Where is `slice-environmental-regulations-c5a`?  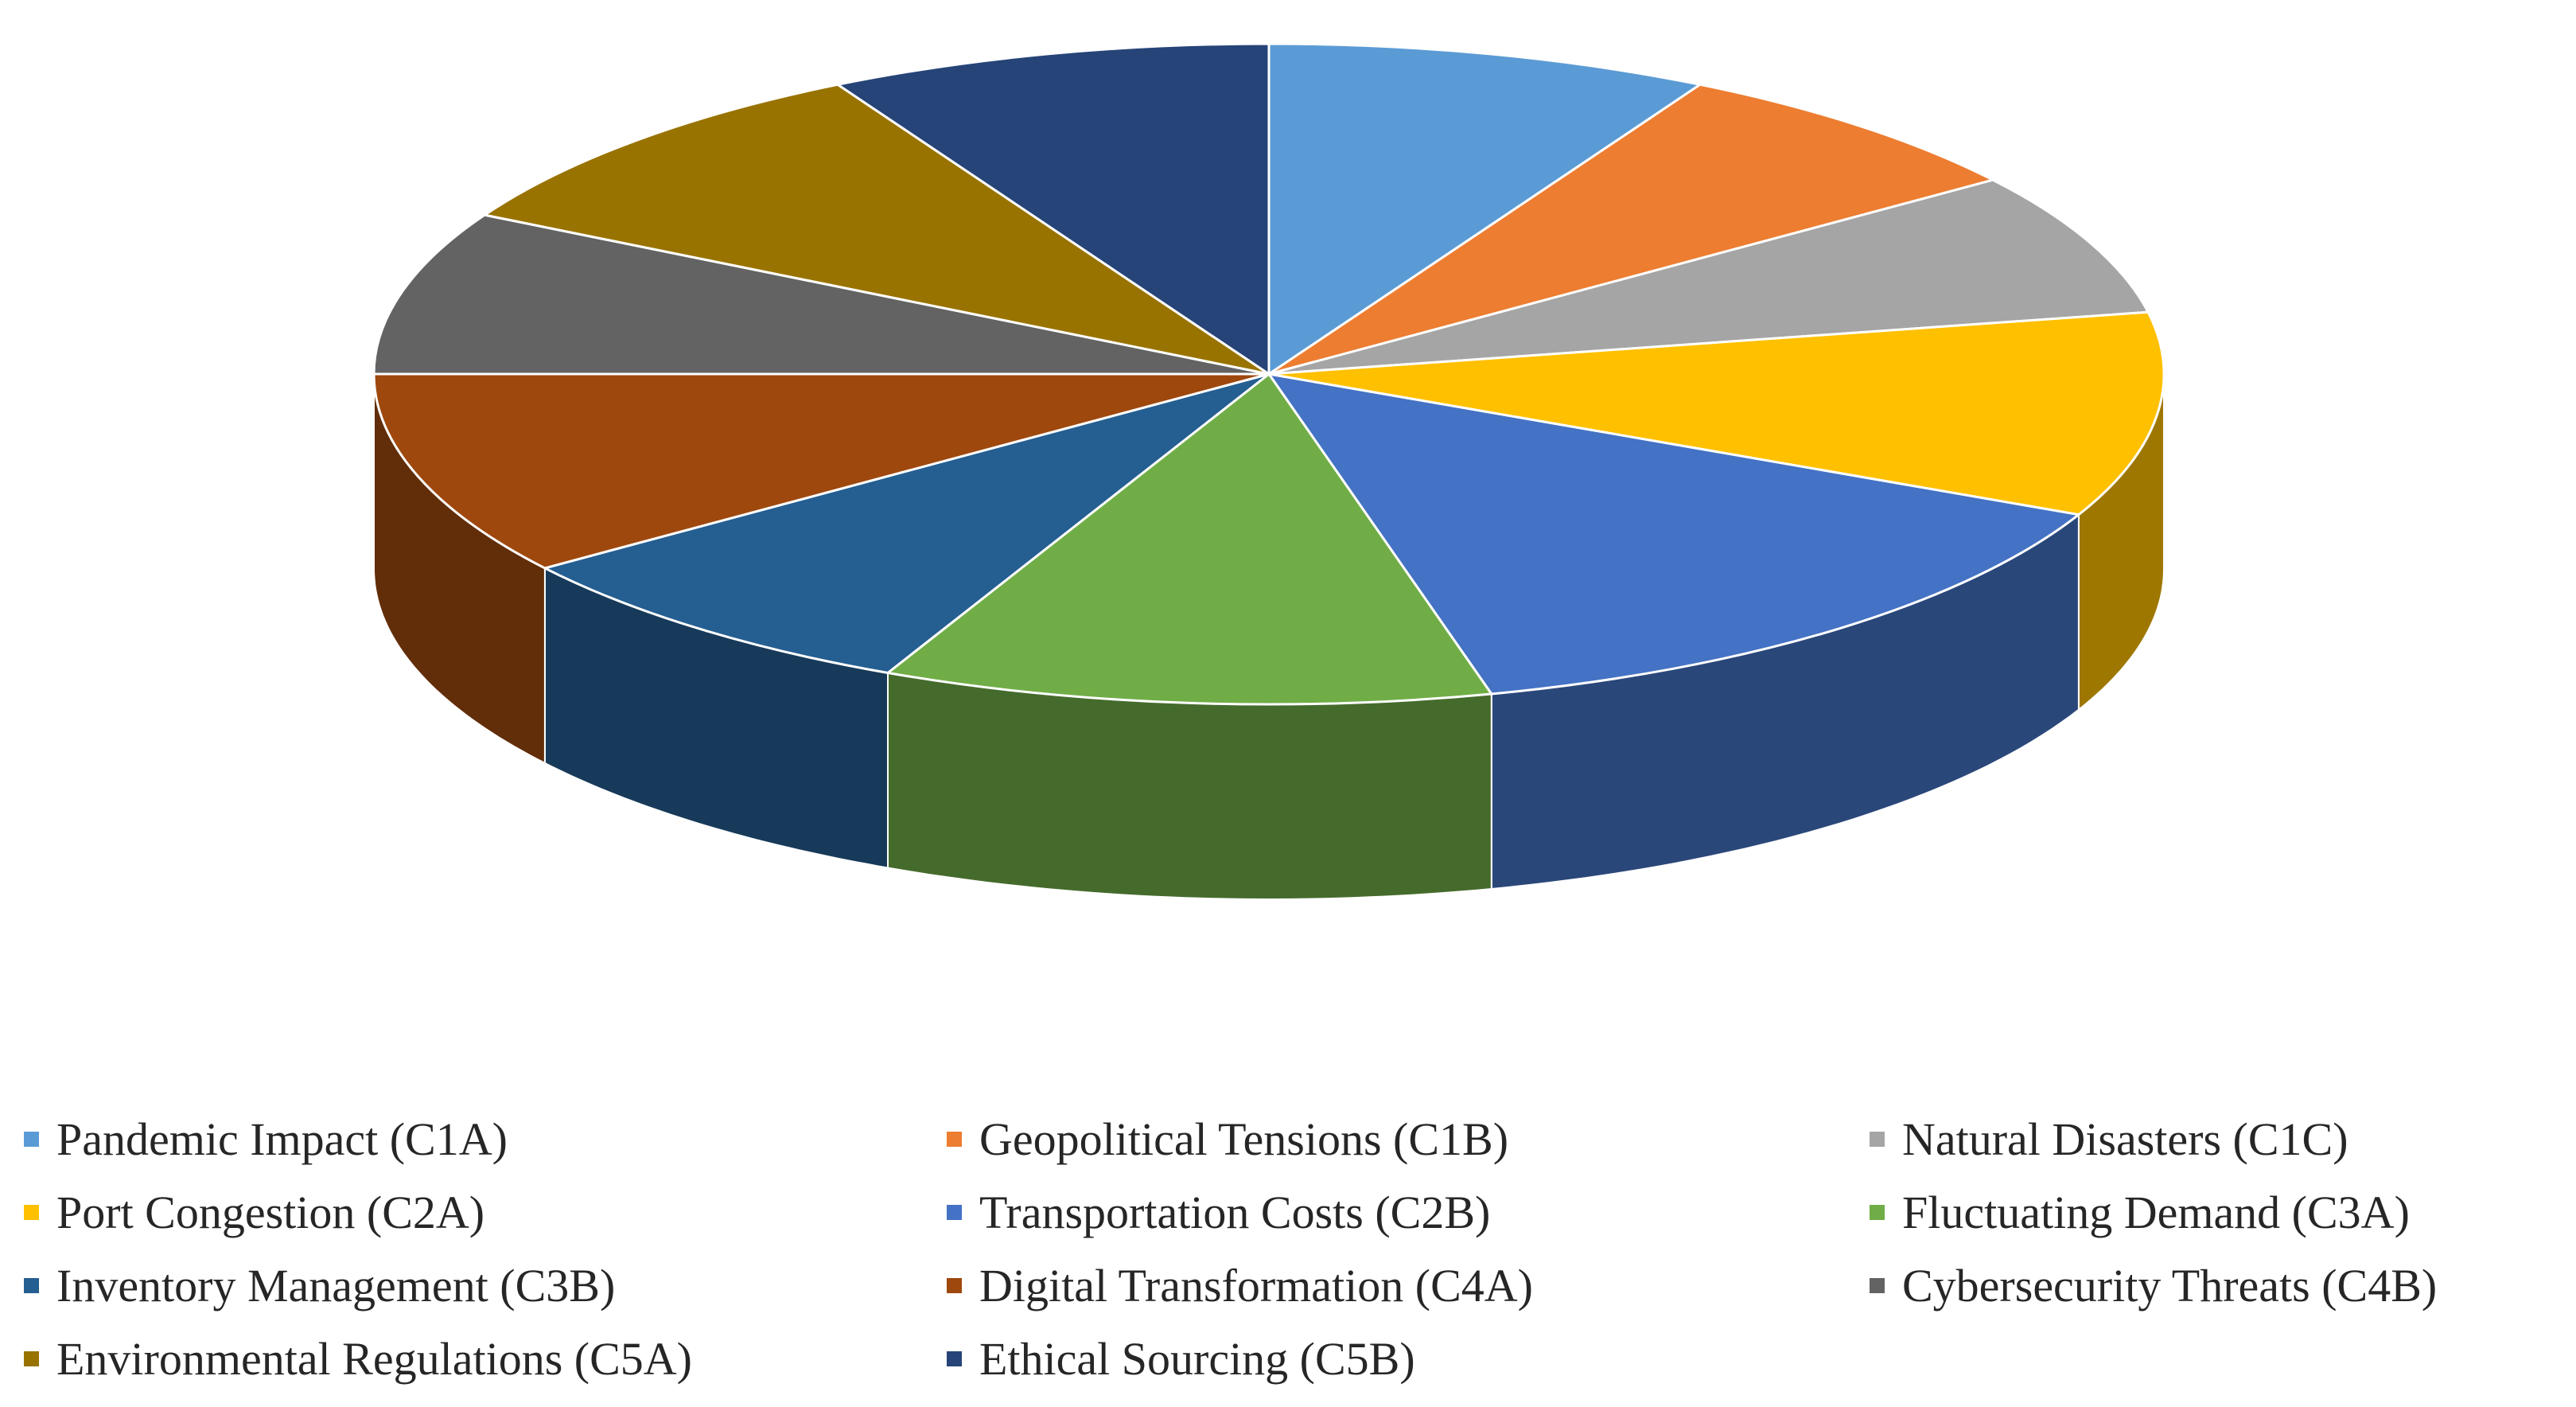
slice-environmental-regulations-c5a is located at coordinates (877, 229).